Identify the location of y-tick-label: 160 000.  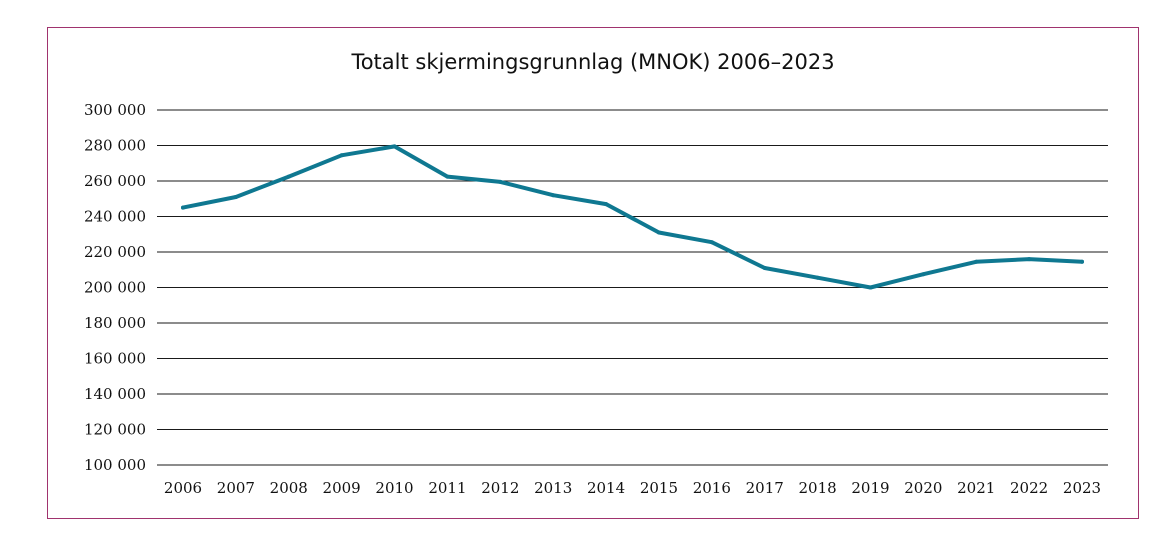
(115, 359).